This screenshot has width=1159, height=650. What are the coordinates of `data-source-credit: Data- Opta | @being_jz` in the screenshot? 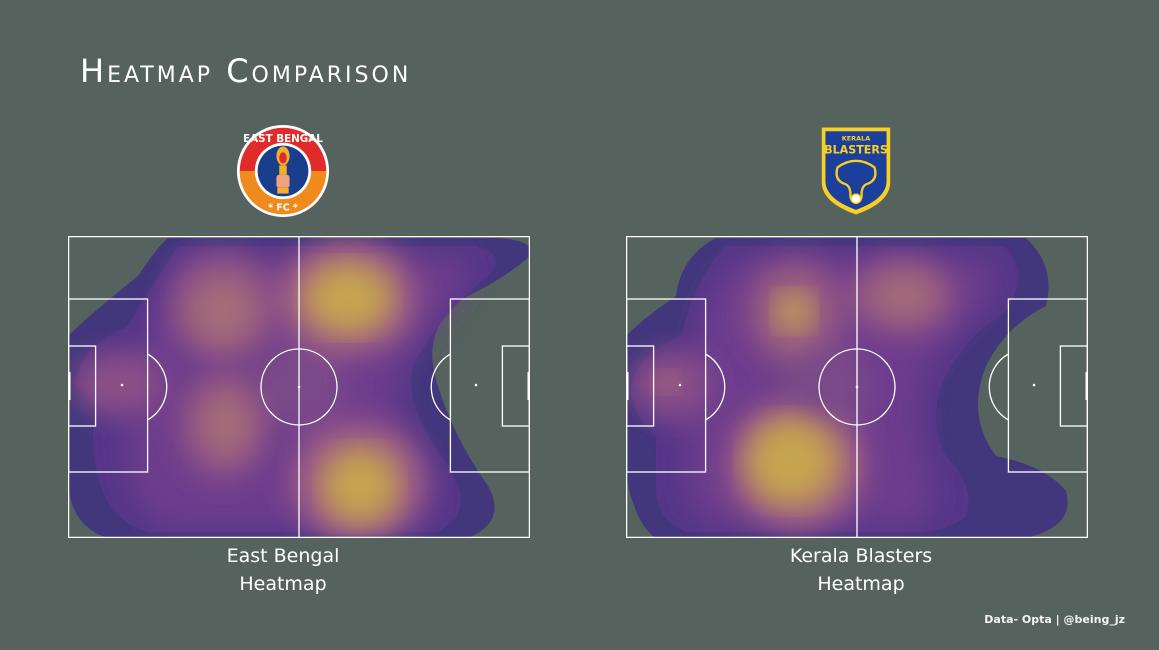 It's located at (1054, 619).